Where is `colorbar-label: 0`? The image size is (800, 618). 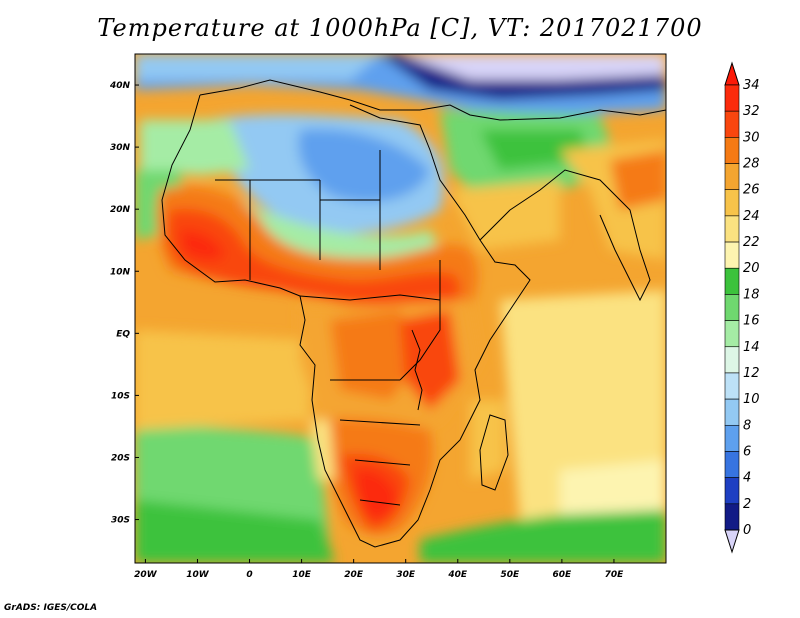
colorbar-label: 0 is located at coordinates (747, 530).